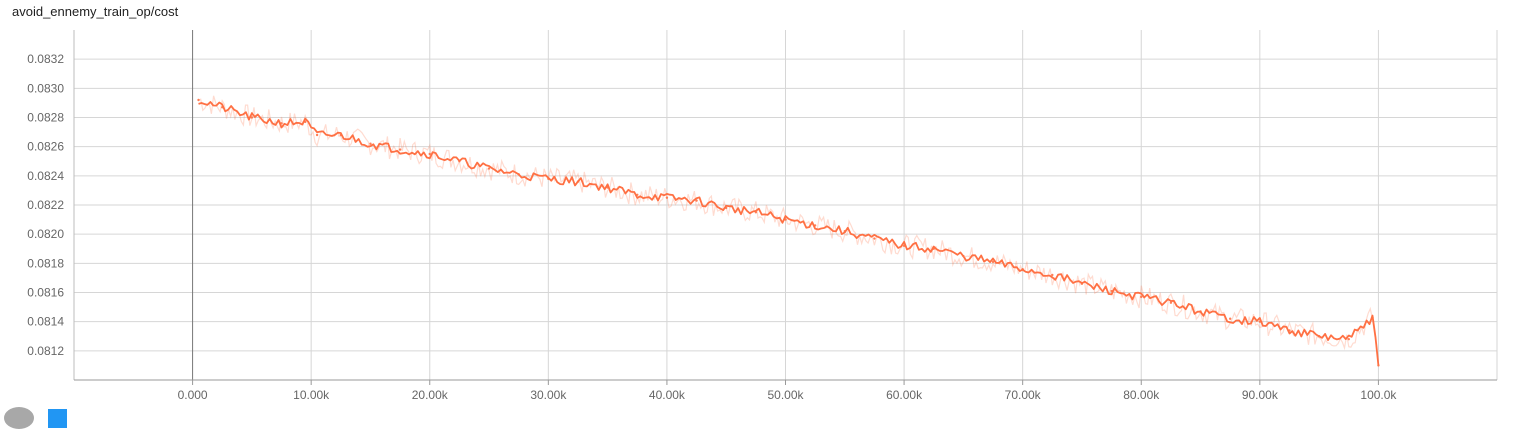  Describe the element at coordinates (904, 395) in the screenshot. I see `x-tick-label: 60.00k` at that location.